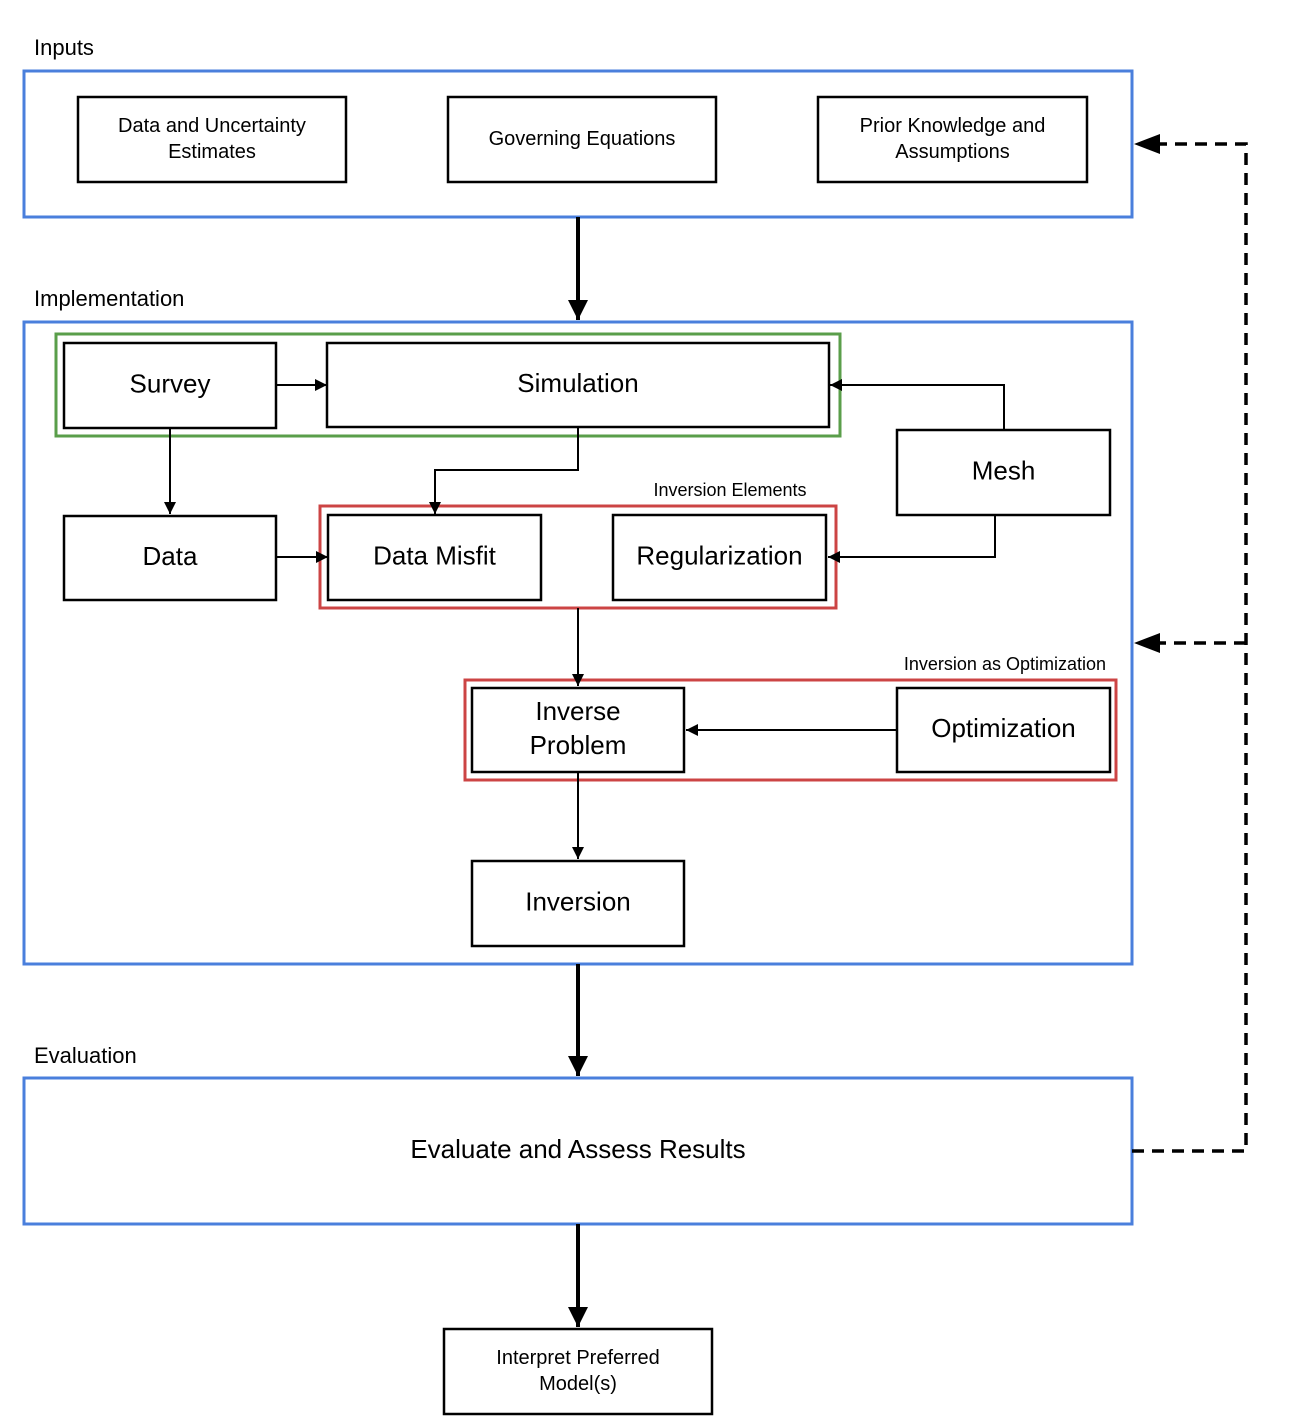  I want to click on section-label: Implementation, so click(109, 298).